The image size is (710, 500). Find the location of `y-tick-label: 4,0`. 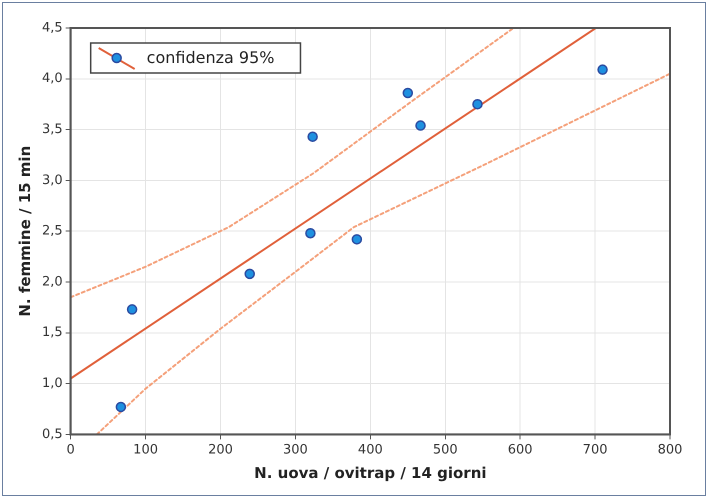

y-tick-label: 4,0 is located at coordinates (52, 78).